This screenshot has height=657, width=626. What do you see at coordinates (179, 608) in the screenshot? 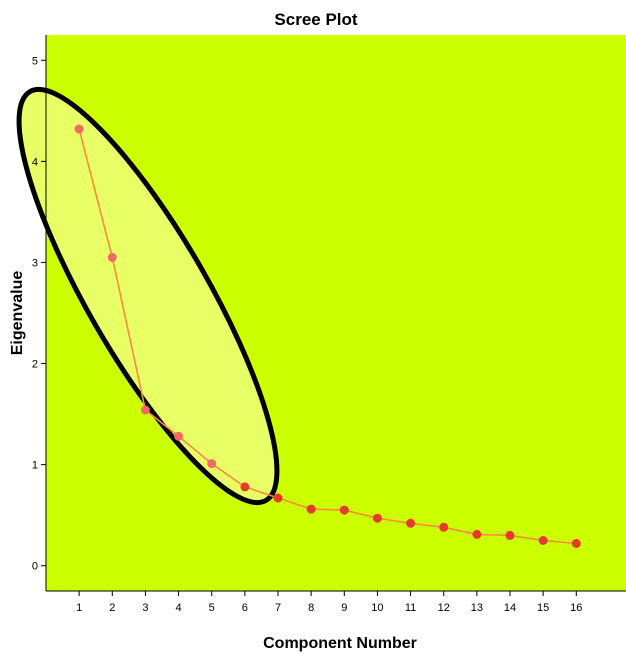
I see `x-tick-label-4: 4` at bounding box center [179, 608].